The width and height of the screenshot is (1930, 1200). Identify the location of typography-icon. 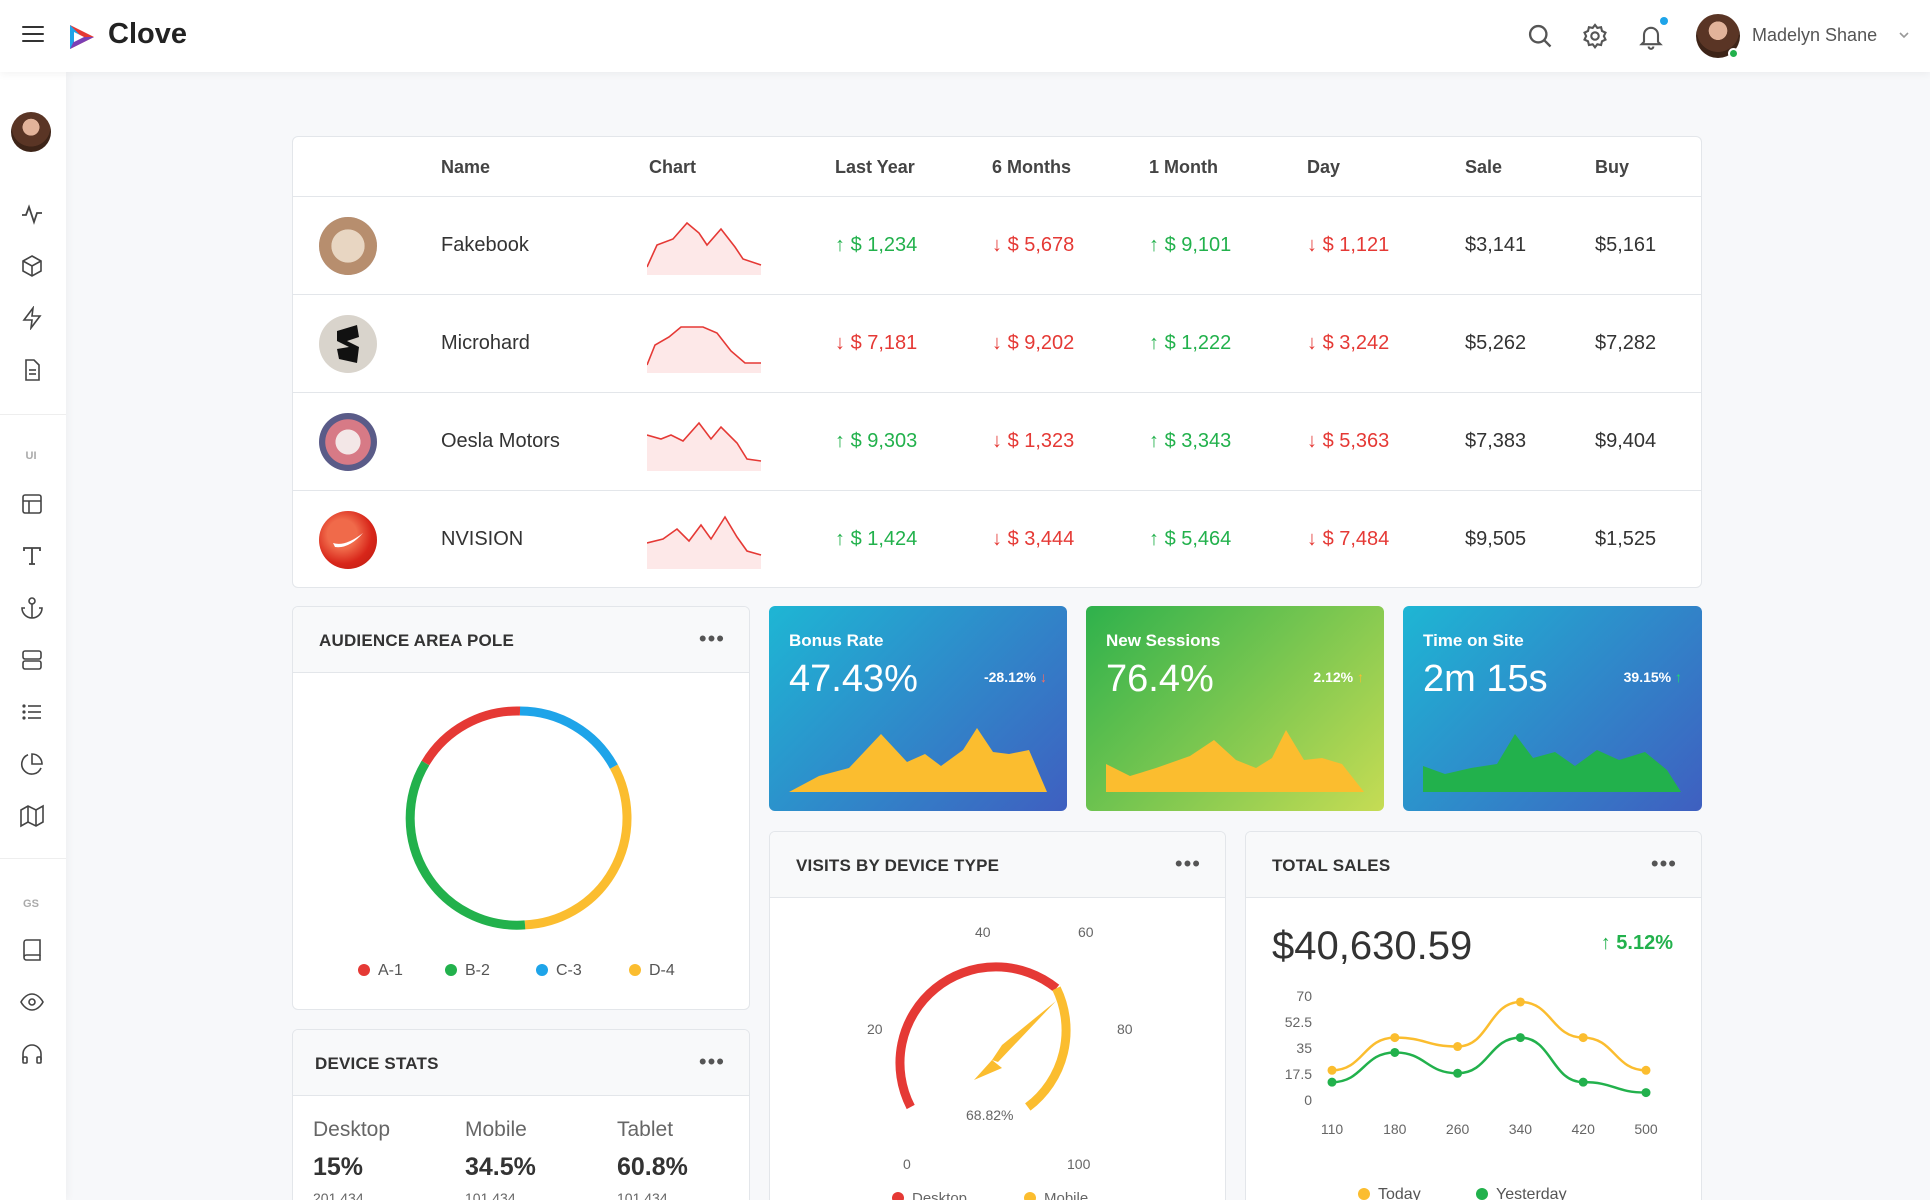
(32, 556).